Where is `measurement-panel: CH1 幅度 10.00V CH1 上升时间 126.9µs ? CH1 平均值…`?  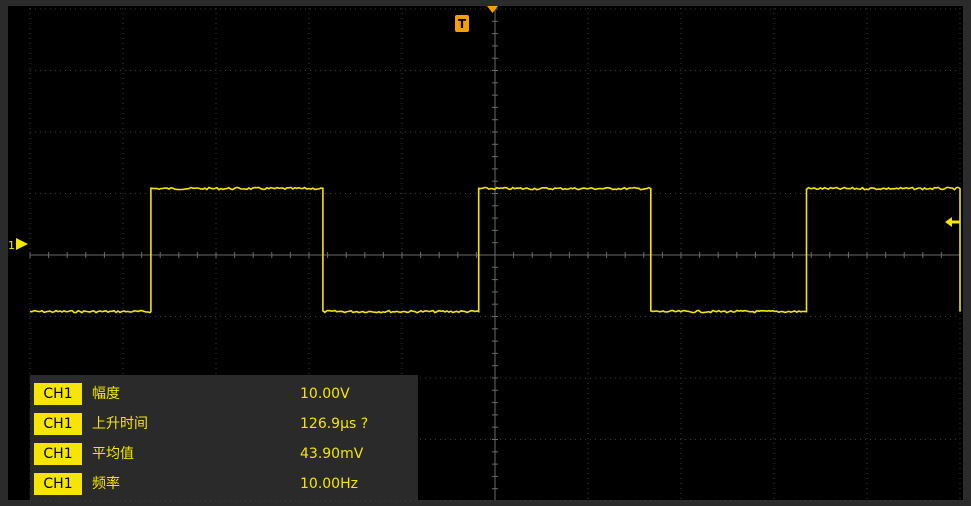
measurement-panel: CH1 幅度 10.00V CH1 上升时间 126.9µs ? CH1 平均值… is located at coordinates (224, 437).